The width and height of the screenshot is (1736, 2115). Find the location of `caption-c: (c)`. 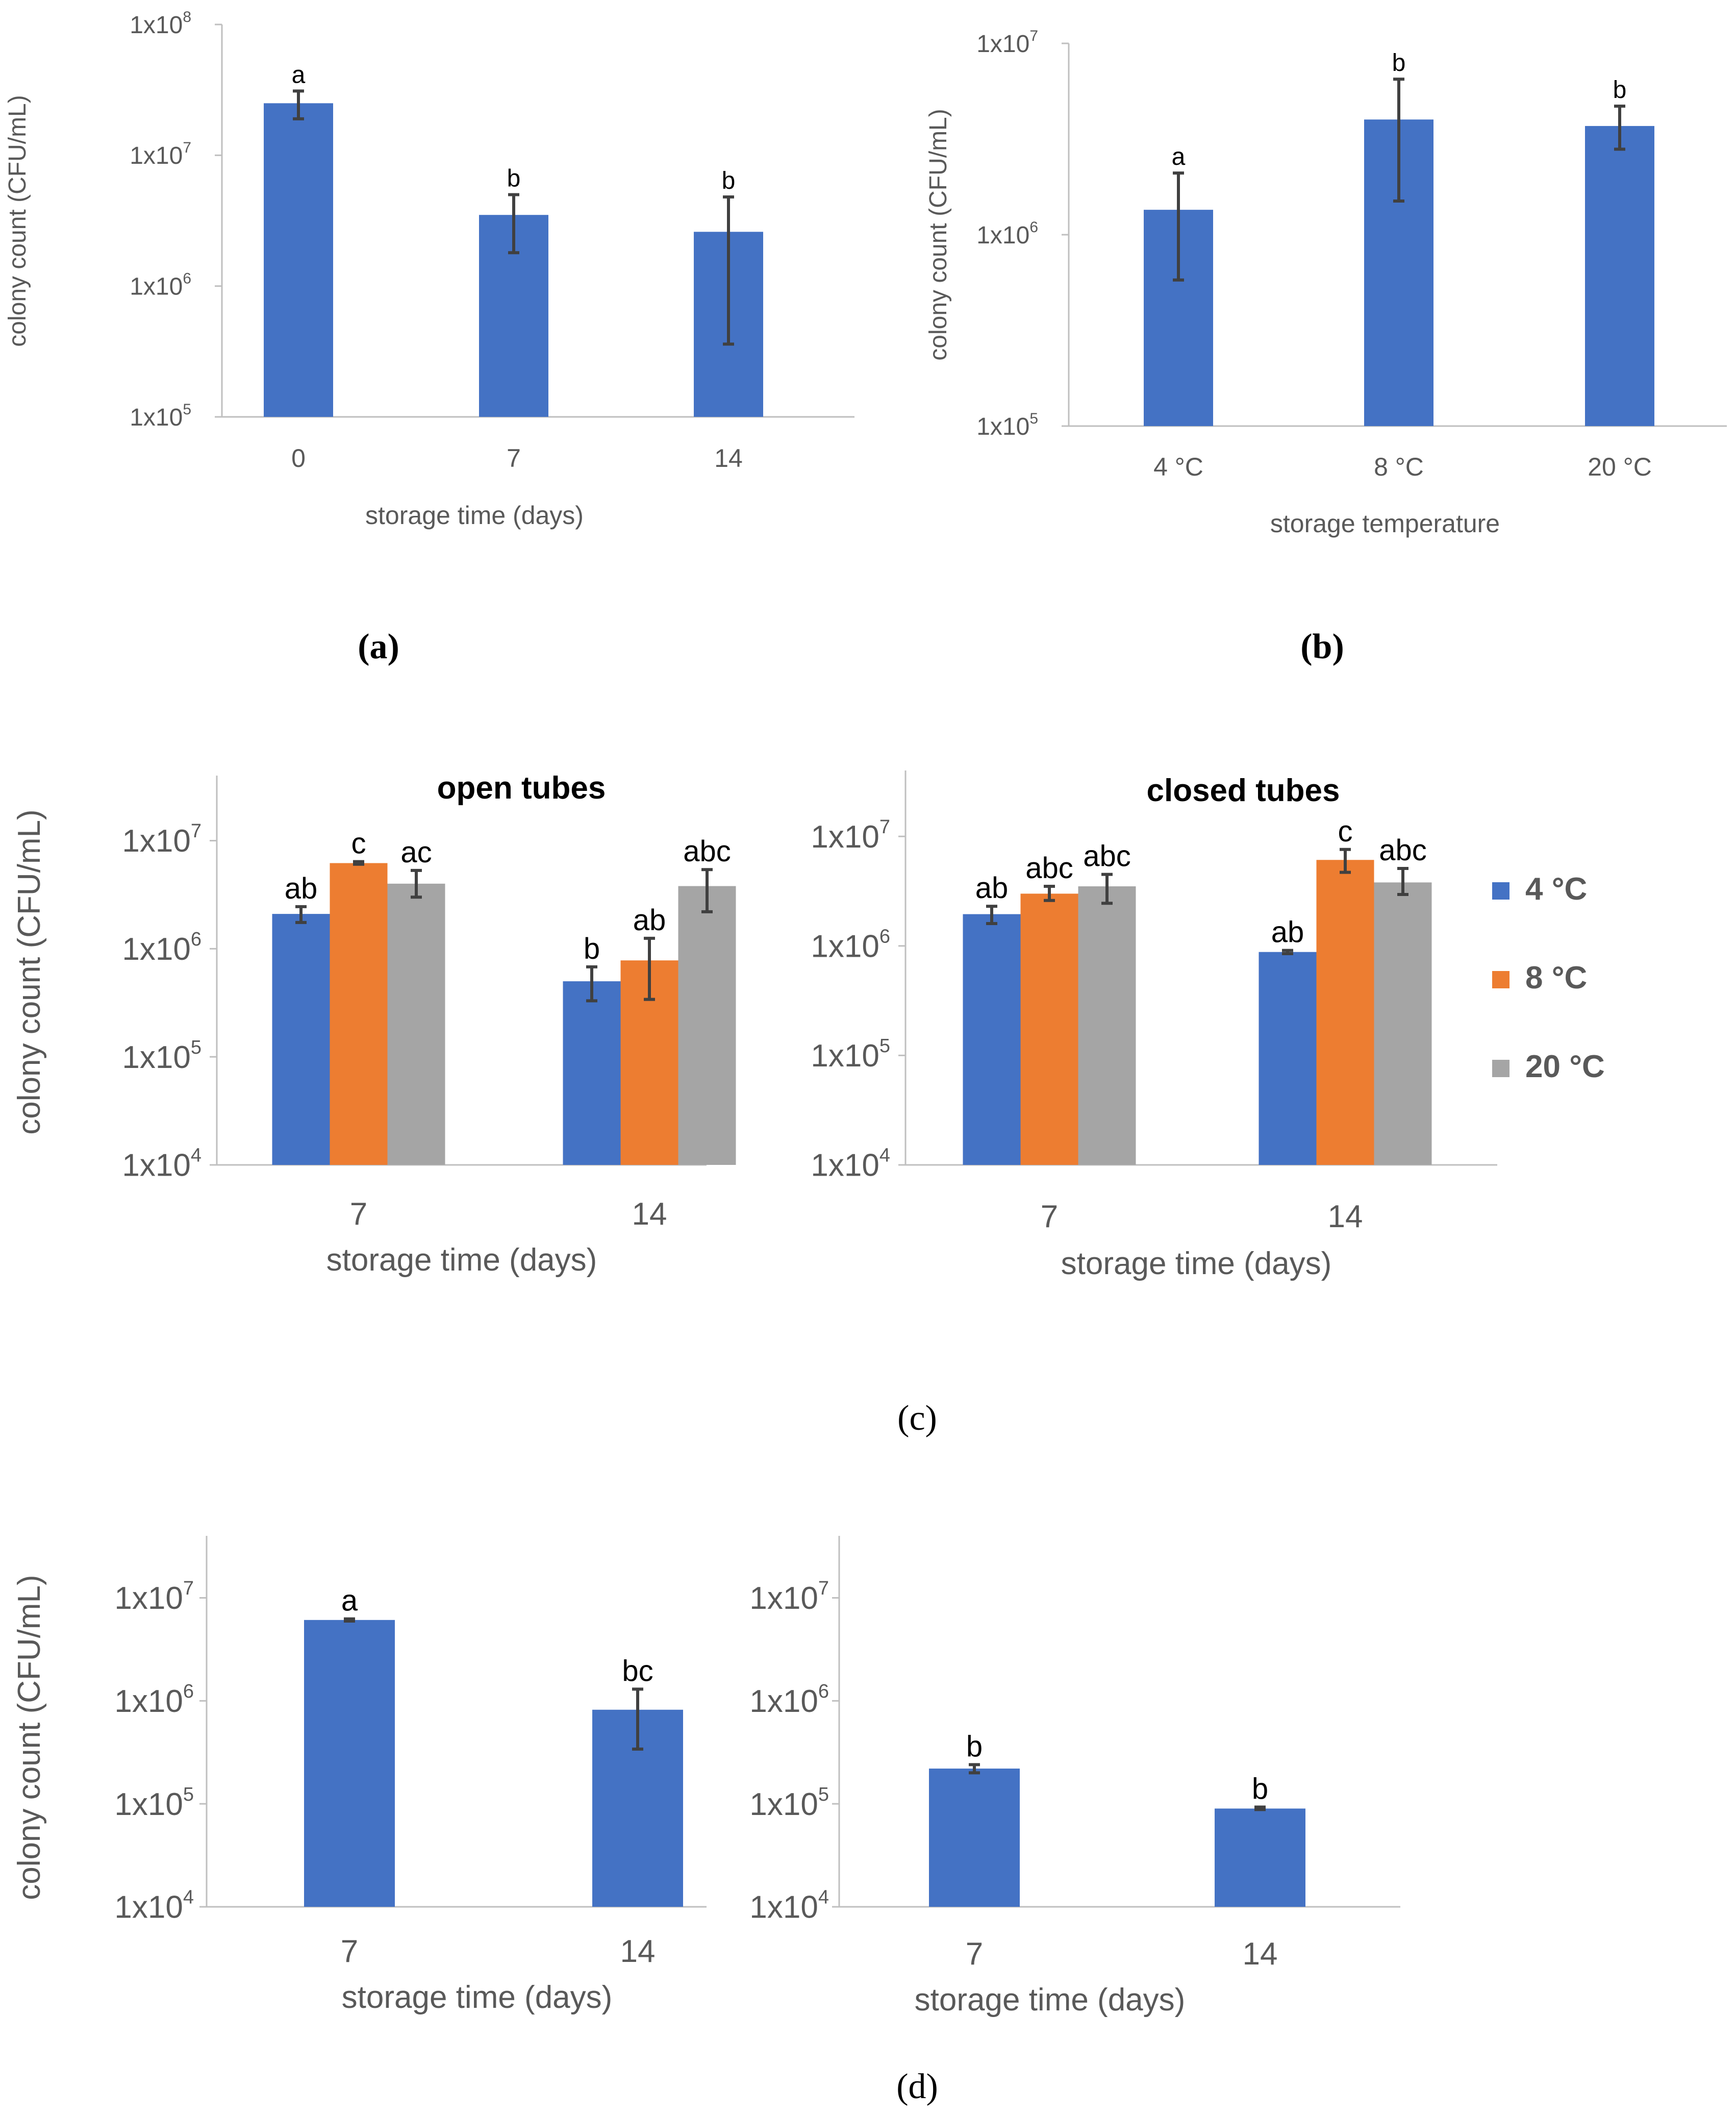

caption-c: (c) is located at coordinates (917, 1418).